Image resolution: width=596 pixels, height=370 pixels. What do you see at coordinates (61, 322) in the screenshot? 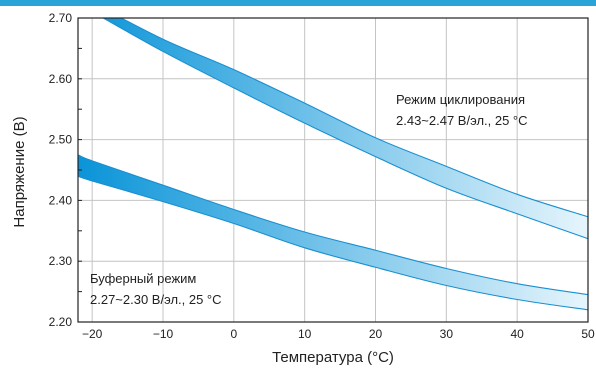
I see `y-tick-label: 2.20` at bounding box center [61, 322].